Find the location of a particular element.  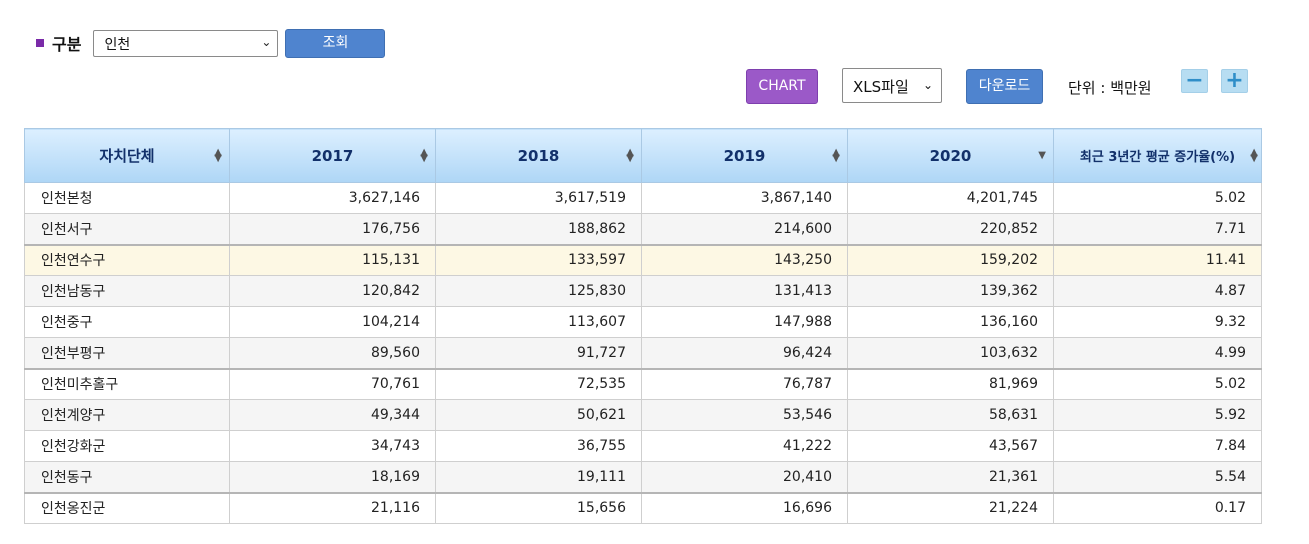

value-cell: 49,344 is located at coordinates (332, 415).